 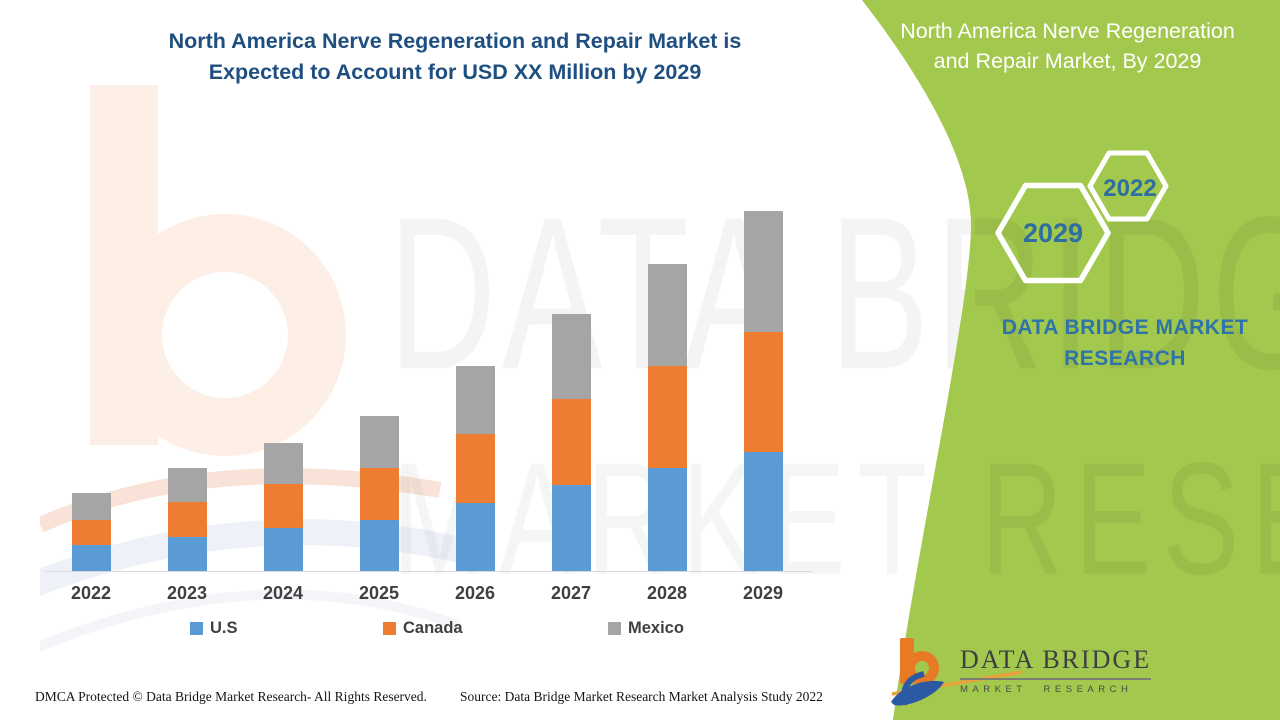 I want to click on hexagon-2029, so click(x=1053, y=233).